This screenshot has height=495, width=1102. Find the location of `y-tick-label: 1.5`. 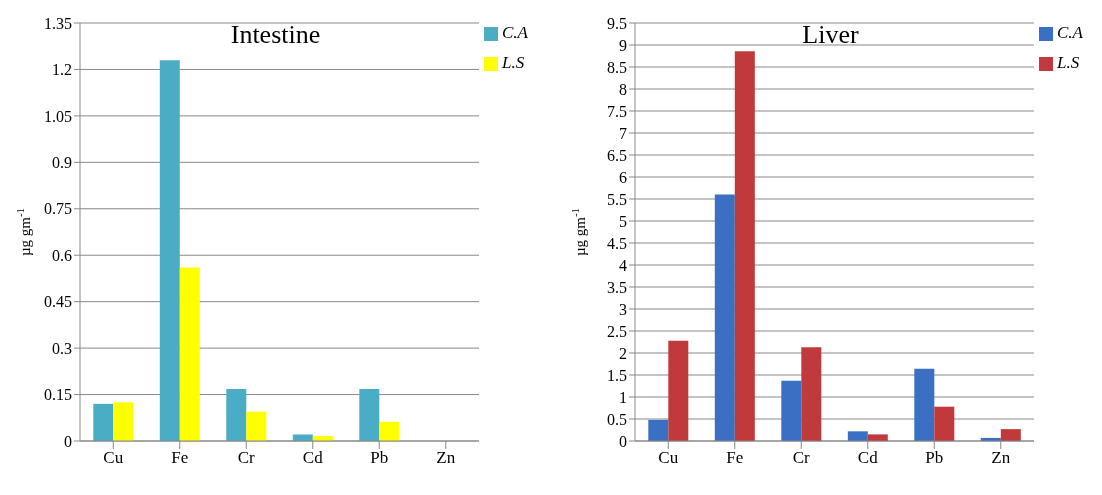

y-tick-label: 1.5 is located at coordinates (617, 375).